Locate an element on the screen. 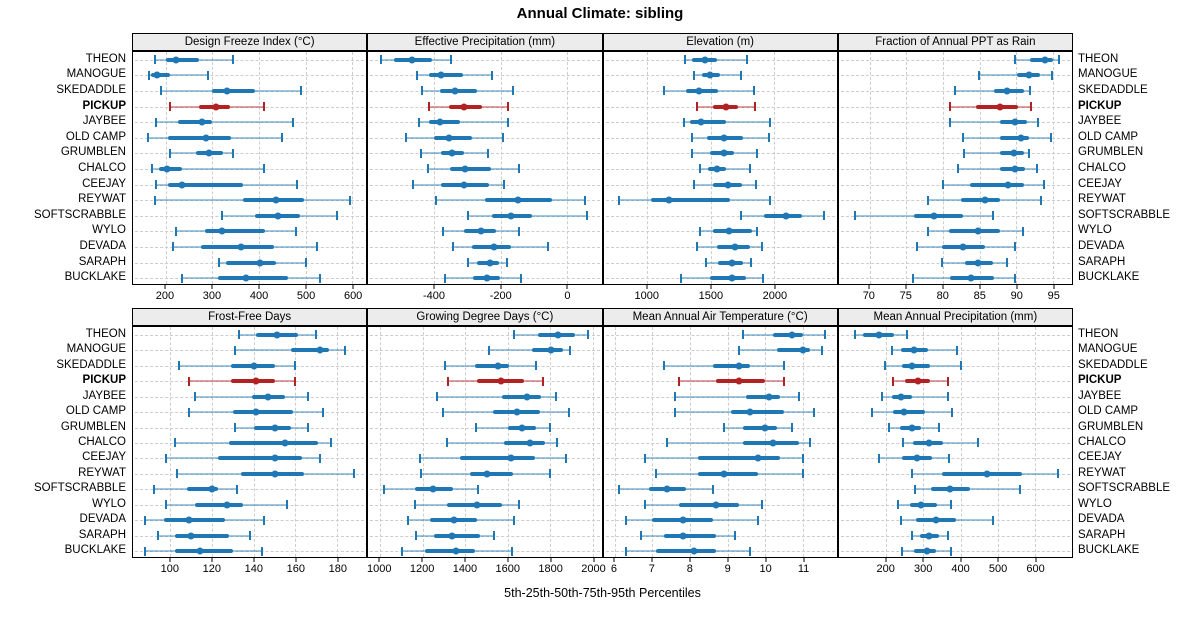  x-axis: 1000 1200 1400 1600 1800 2000 is located at coordinates (486, 569).